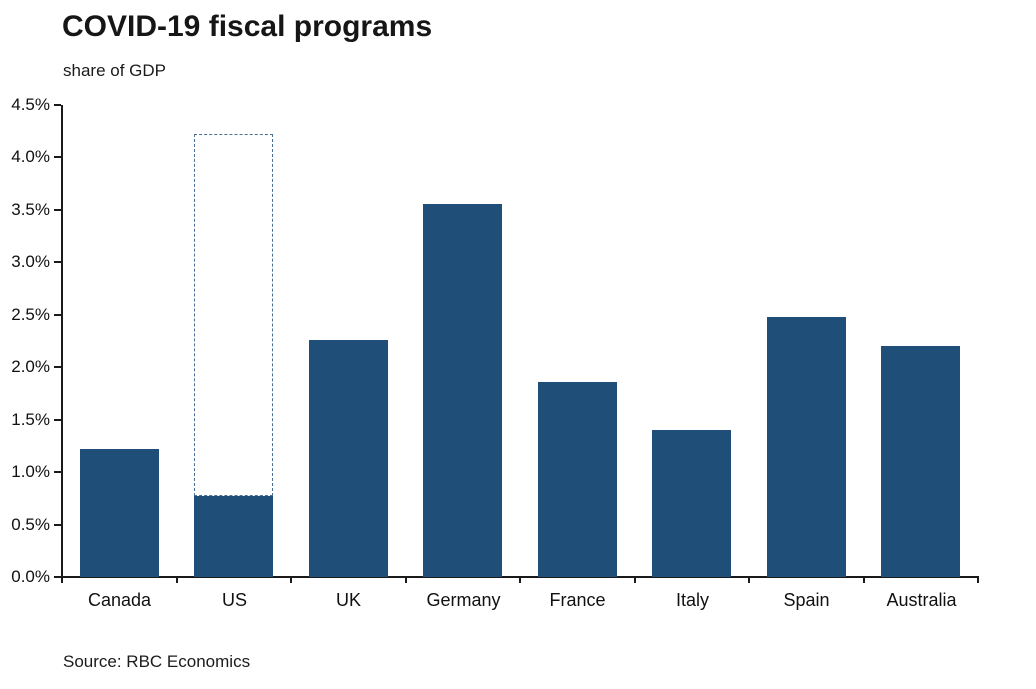 The width and height of the screenshot is (1036, 689). Describe the element at coordinates (30, 367) in the screenshot. I see `y-axis-tick-label: 2.0%` at that location.